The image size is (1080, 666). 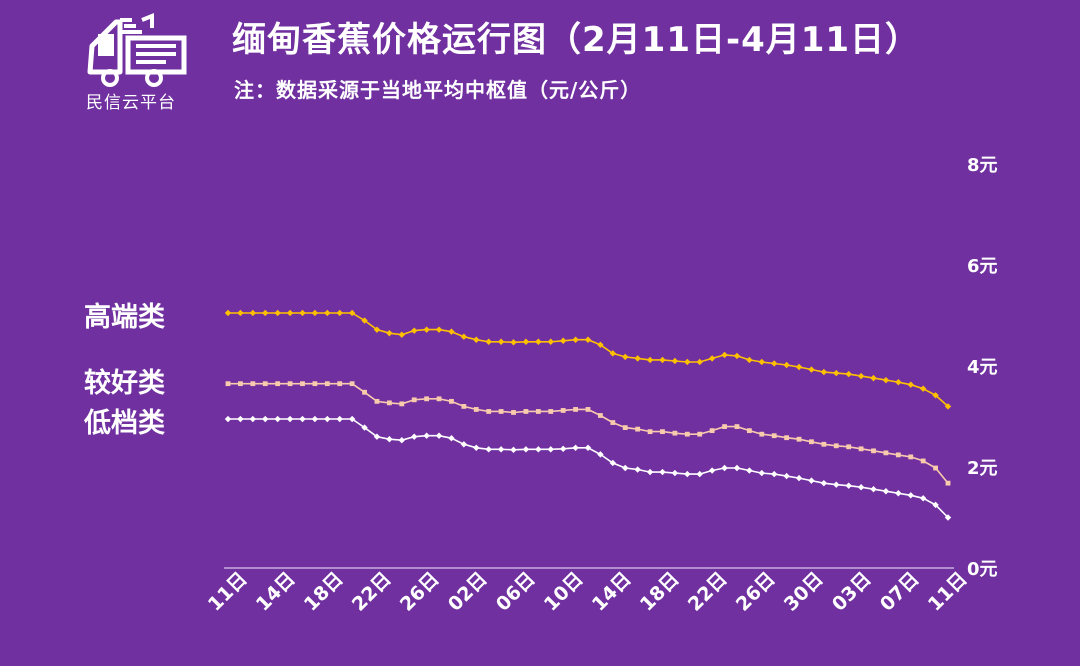 What do you see at coordinates (982, 569) in the screenshot?
I see `y-tick-label: 0元` at bounding box center [982, 569].